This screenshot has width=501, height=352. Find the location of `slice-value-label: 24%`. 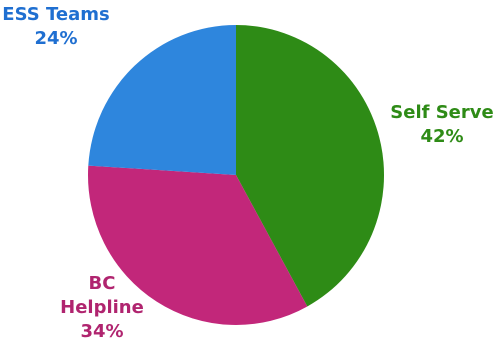

slice-value-label: 24% is located at coordinates (55, 38).